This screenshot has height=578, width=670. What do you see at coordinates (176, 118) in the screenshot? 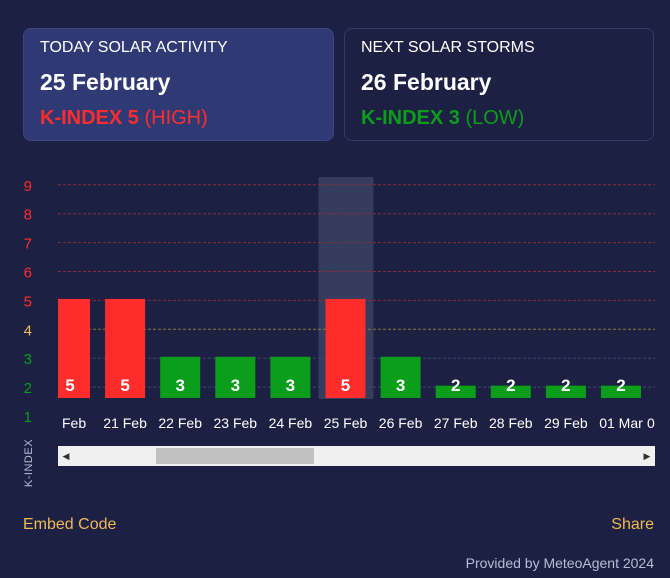
I see `today-k-level: (HIGH)` at bounding box center [176, 118].